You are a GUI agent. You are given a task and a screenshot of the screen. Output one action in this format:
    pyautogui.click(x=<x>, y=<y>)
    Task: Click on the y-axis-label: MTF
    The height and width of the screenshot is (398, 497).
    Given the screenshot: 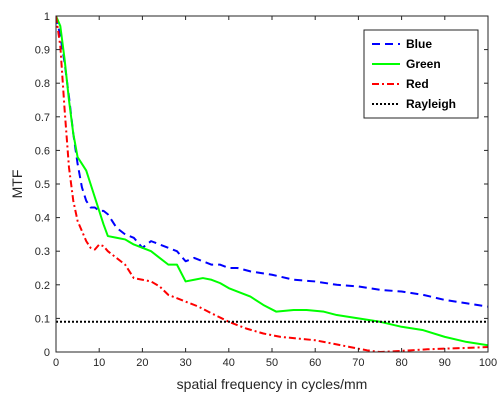 What is the action you would take?
    pyautogui.click(x=17, y=184)
    